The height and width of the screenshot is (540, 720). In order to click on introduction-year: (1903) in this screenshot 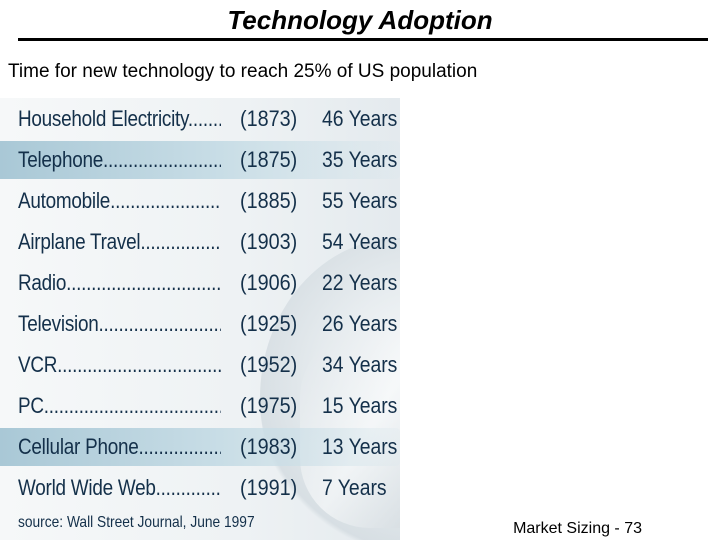, I will do `click(269, 241)`.